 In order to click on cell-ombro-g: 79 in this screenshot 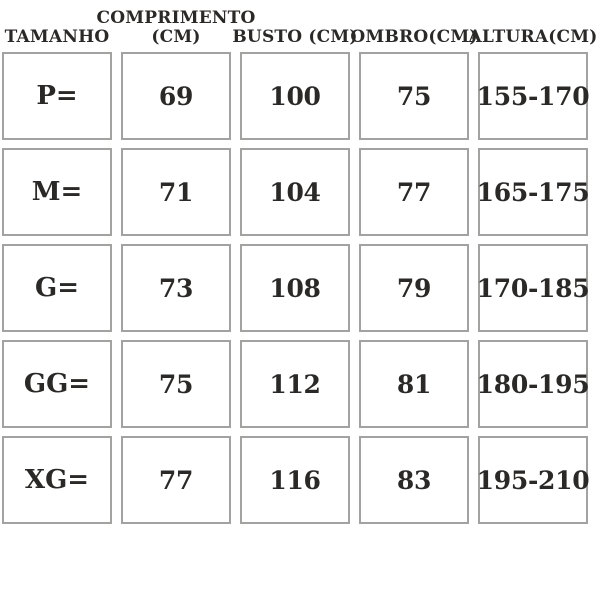, I will do `click(414, 288)`.